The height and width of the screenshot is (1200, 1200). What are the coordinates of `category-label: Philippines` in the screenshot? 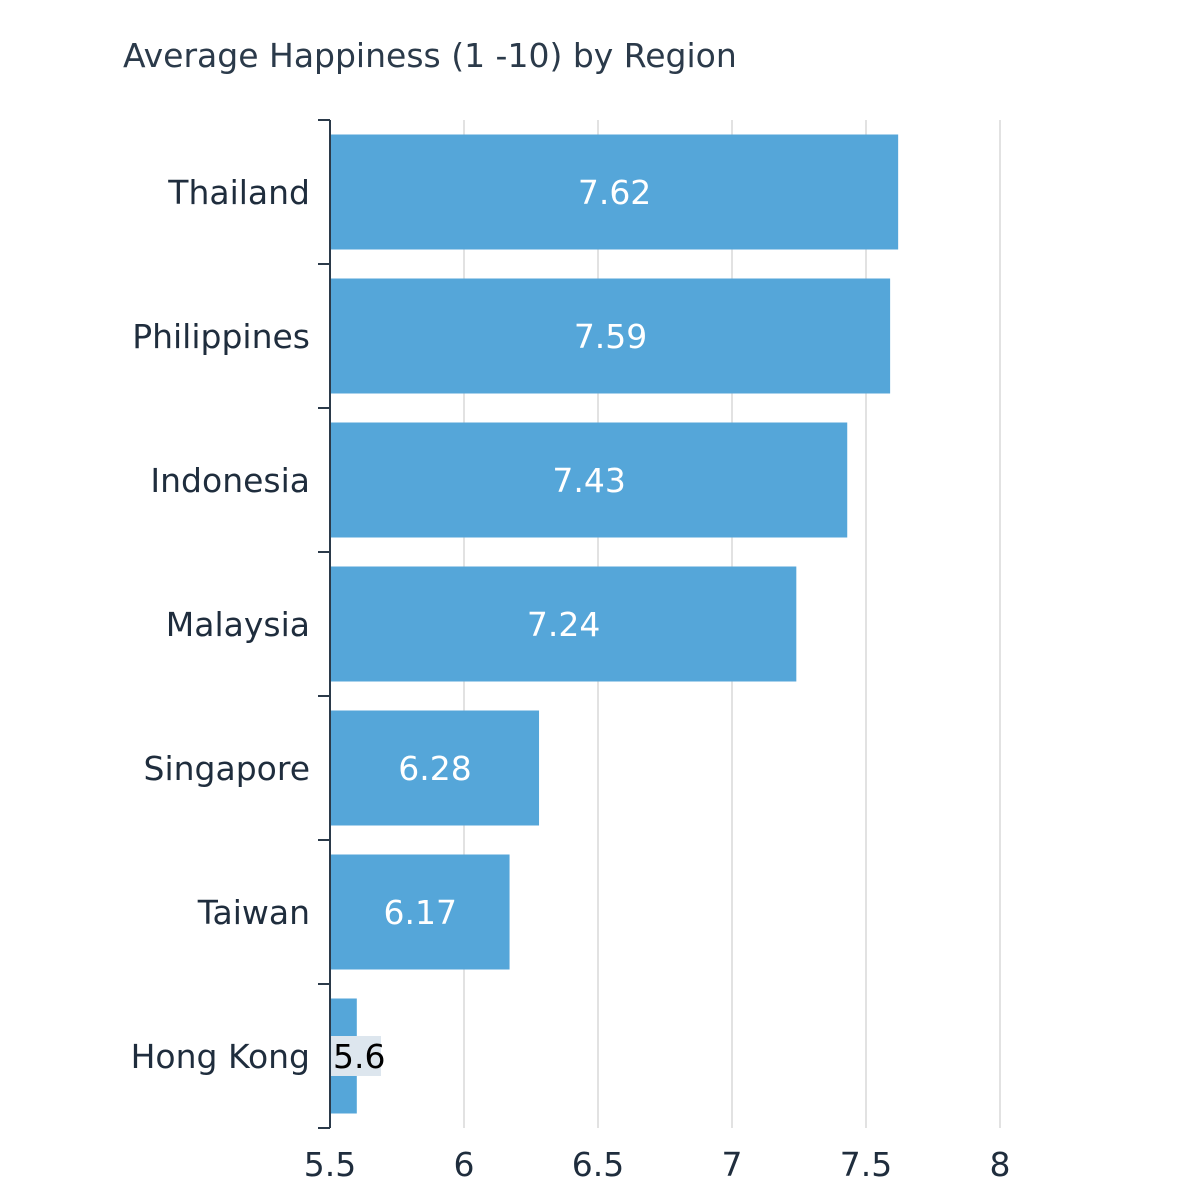 It's located at (221, 336).